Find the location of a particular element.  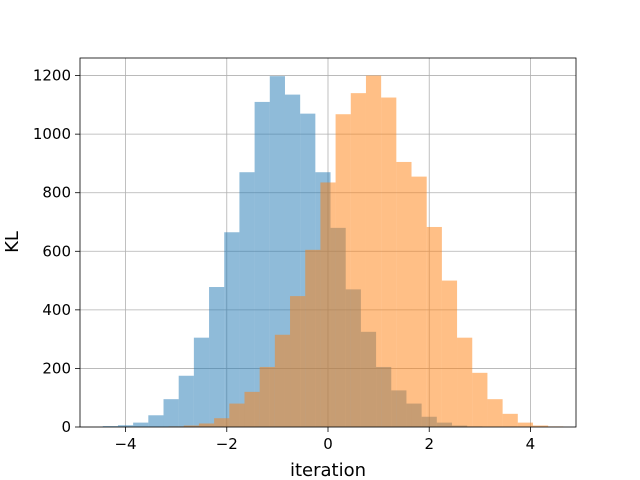

y-tick-label-1: 200 is located at coordinates (56, 368).